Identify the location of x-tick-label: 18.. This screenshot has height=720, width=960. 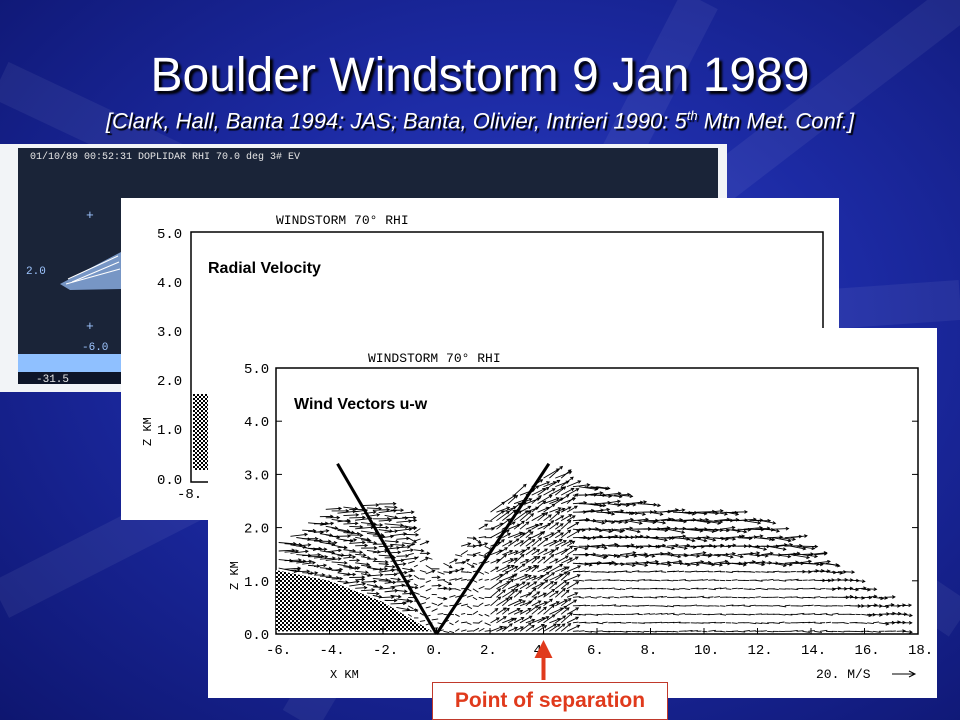
(920, 651).